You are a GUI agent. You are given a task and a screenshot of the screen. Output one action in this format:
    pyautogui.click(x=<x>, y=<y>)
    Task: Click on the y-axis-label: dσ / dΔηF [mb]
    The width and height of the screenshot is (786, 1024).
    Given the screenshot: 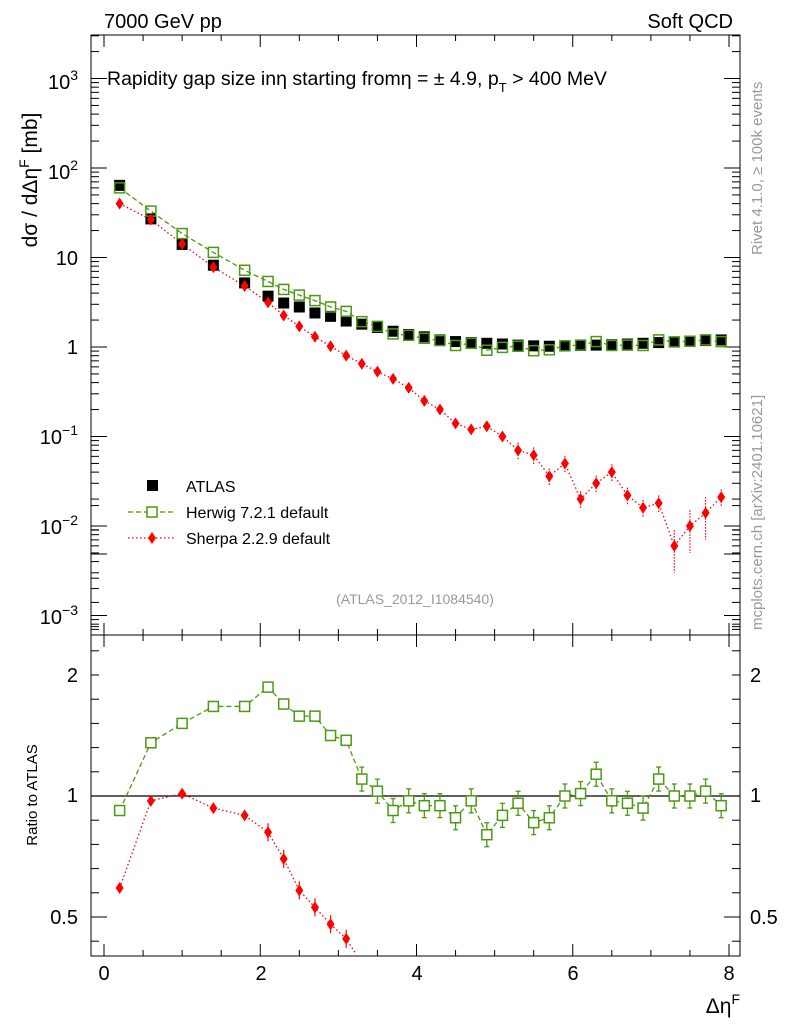 What is the action you would take?
    pyautogui.click(x=29, y=180)
    